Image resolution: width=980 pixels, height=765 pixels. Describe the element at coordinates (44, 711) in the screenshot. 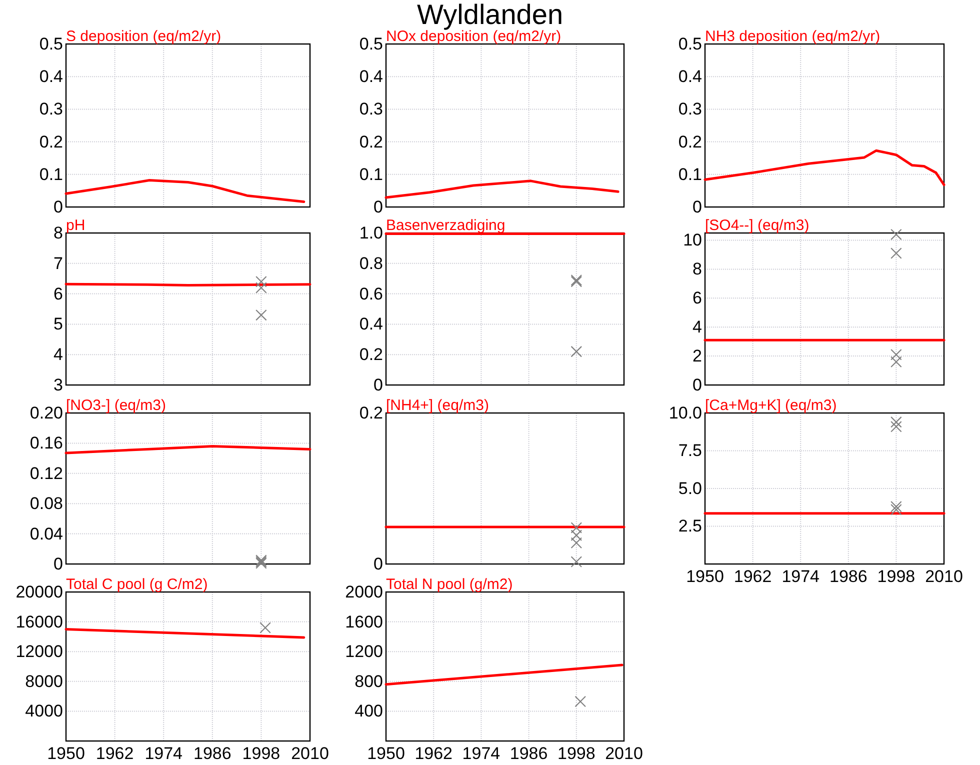

I see `y-tick-label: 4000` at that location.